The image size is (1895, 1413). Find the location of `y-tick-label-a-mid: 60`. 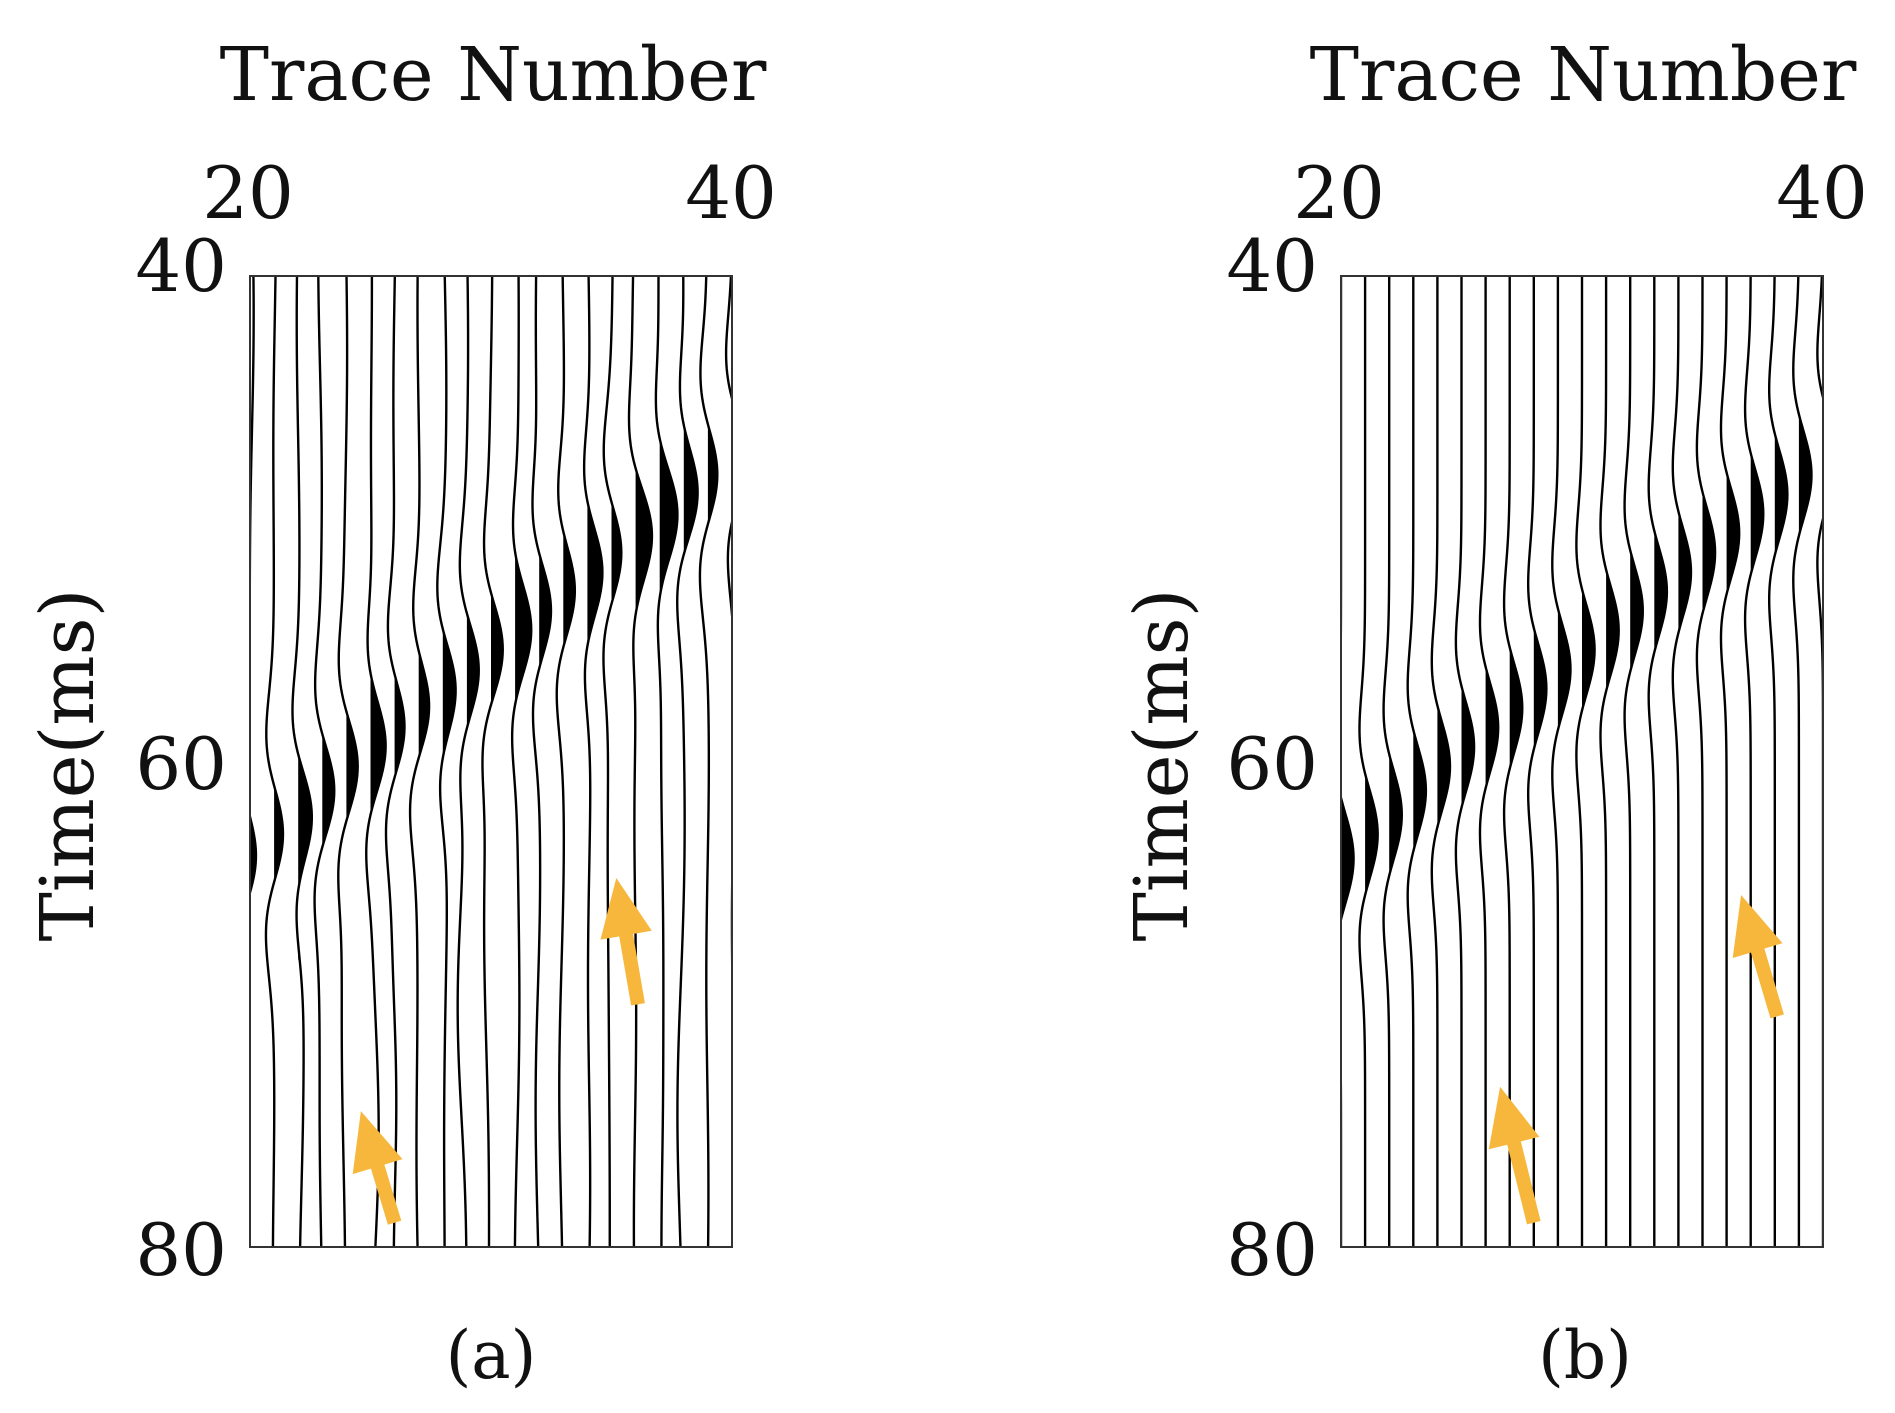

y-tick-label-a-mid: 60 is located at coordinates (181, 764).